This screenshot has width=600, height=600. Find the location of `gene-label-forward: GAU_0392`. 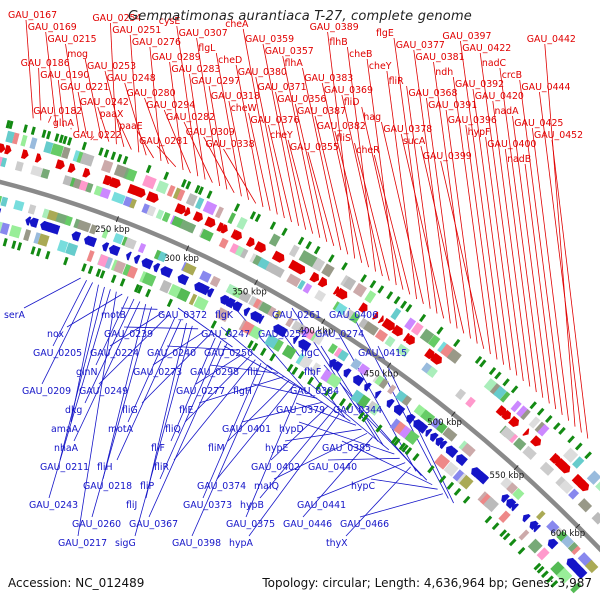

gene-label-forward: GAU_0392 is located at coordinates (479, 84).